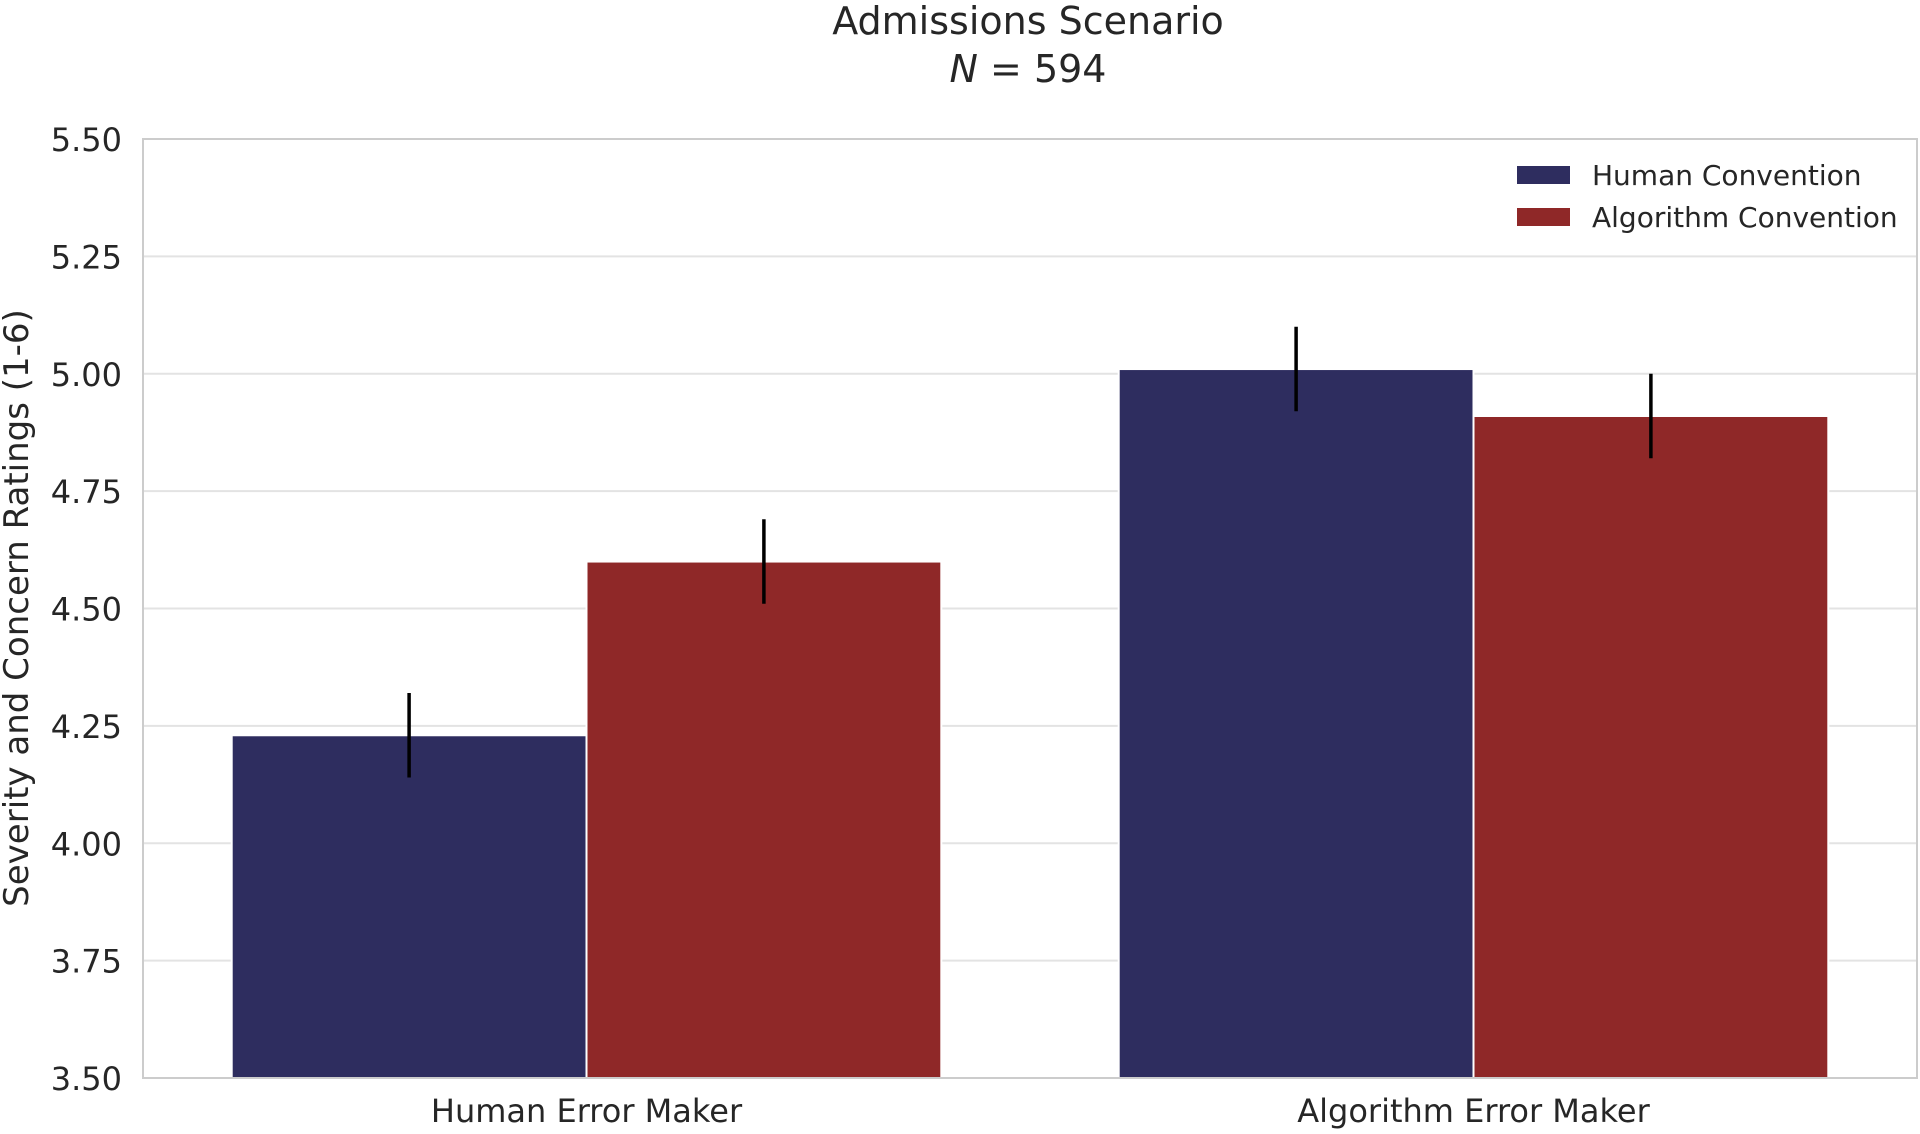  Describe the element at coordinates (1042, 69) in the screenshot. I see `subtitle-value: = 594` at that location.